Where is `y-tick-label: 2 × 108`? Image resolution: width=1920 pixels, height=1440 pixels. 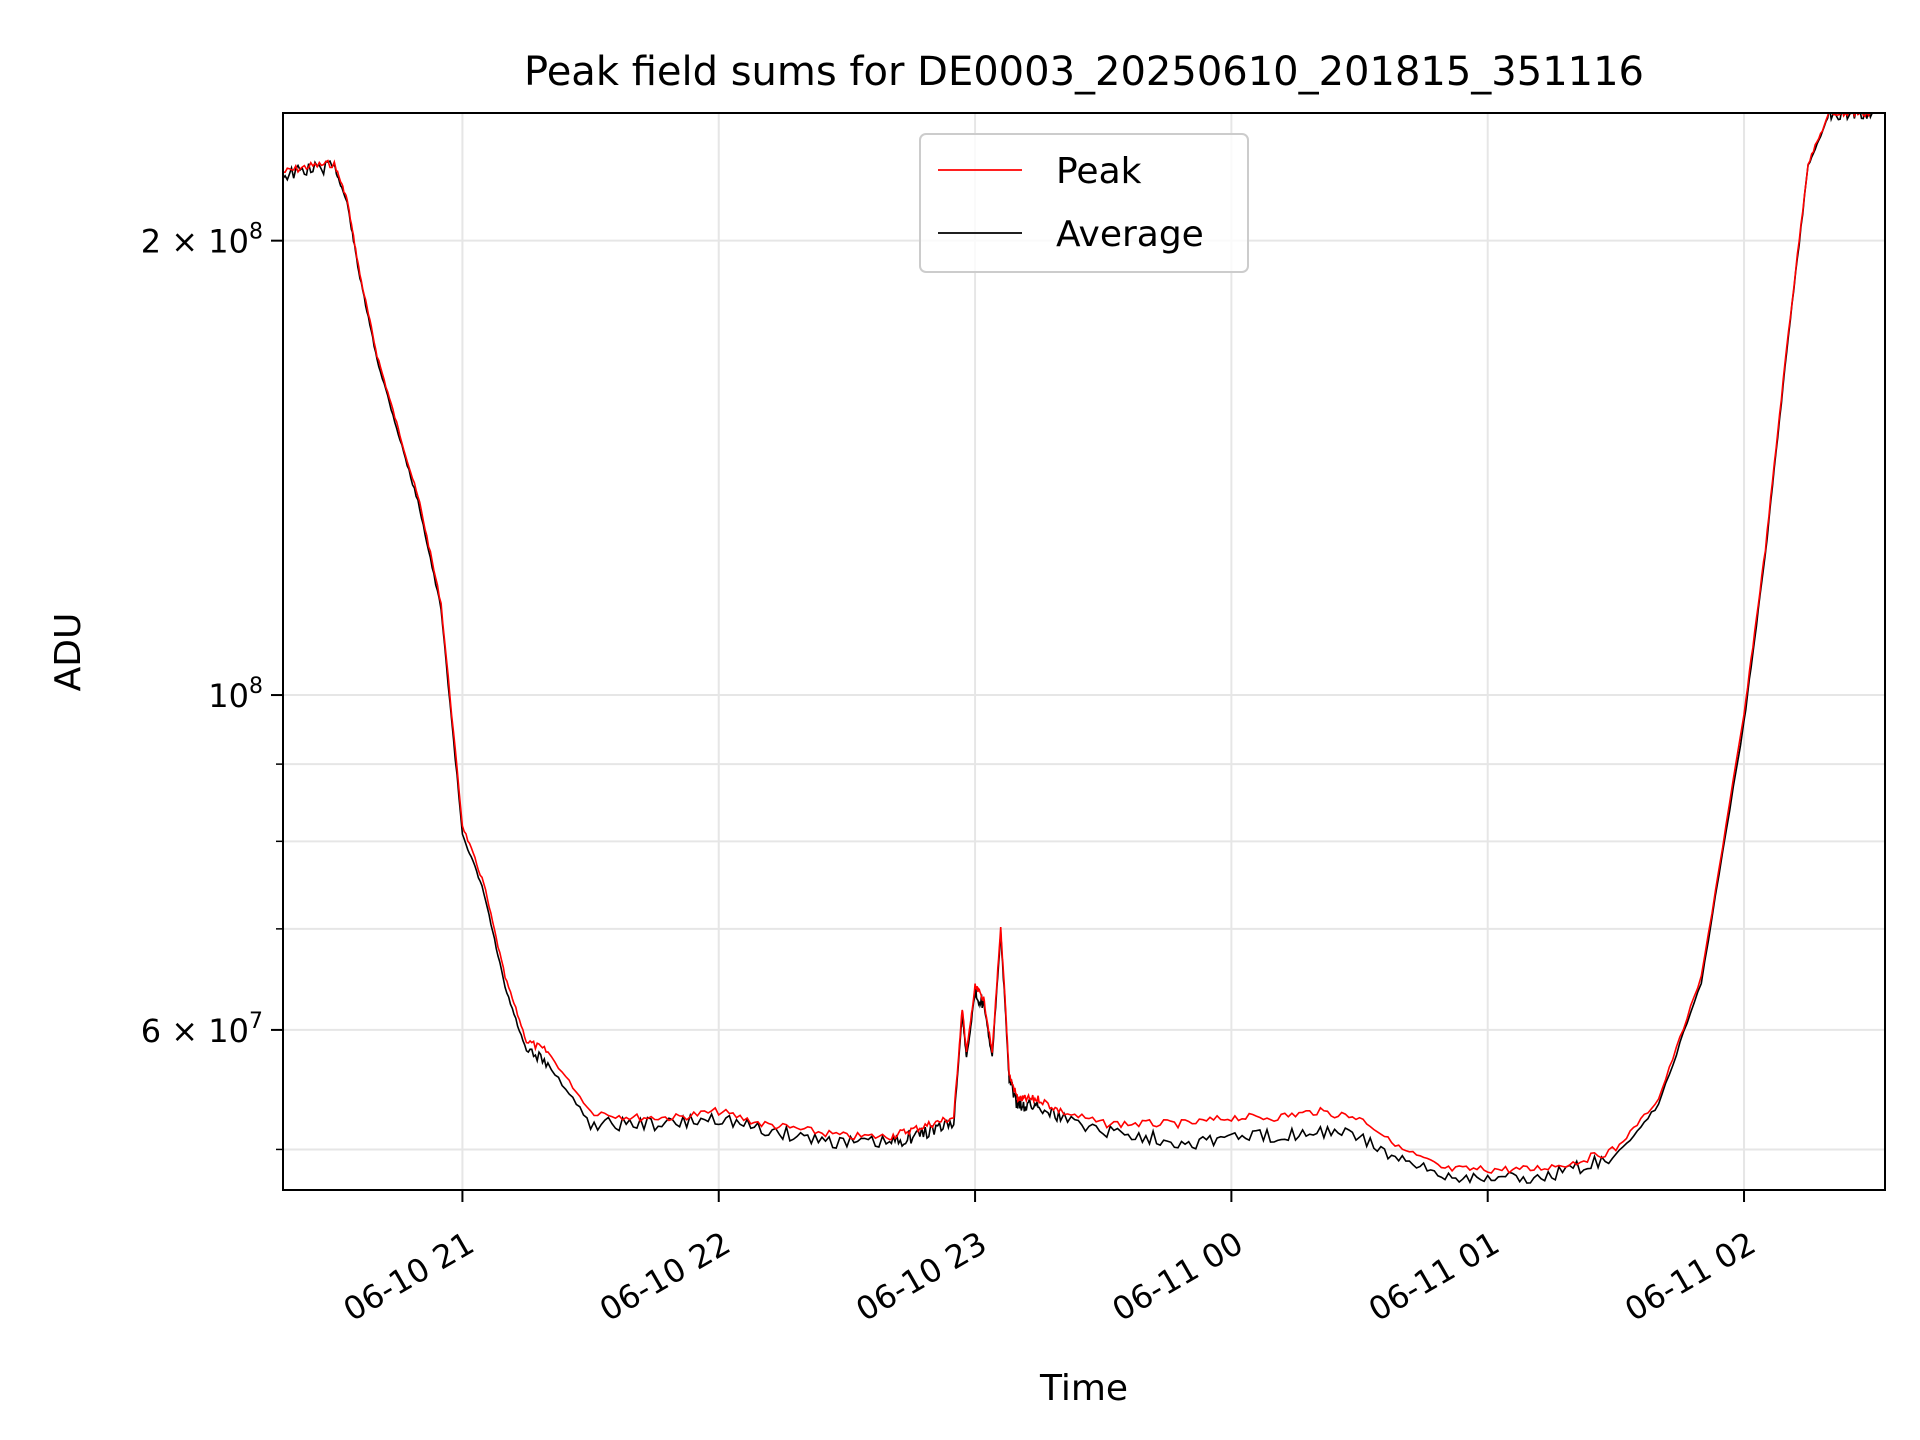 y-tick-label: 2 × 108 is located at coordinates (202, 240).